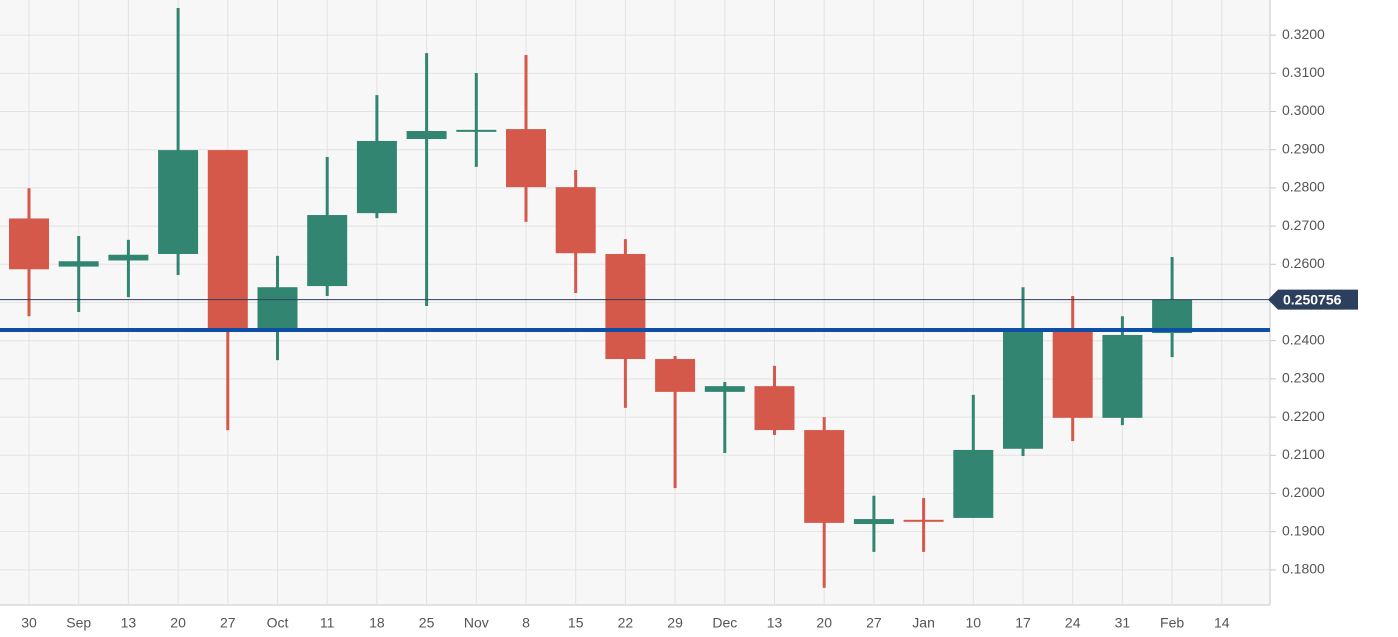  Describe the element at coordinates (675, 623) in the screenshot. I see `x-tick-label: 29` at that location.